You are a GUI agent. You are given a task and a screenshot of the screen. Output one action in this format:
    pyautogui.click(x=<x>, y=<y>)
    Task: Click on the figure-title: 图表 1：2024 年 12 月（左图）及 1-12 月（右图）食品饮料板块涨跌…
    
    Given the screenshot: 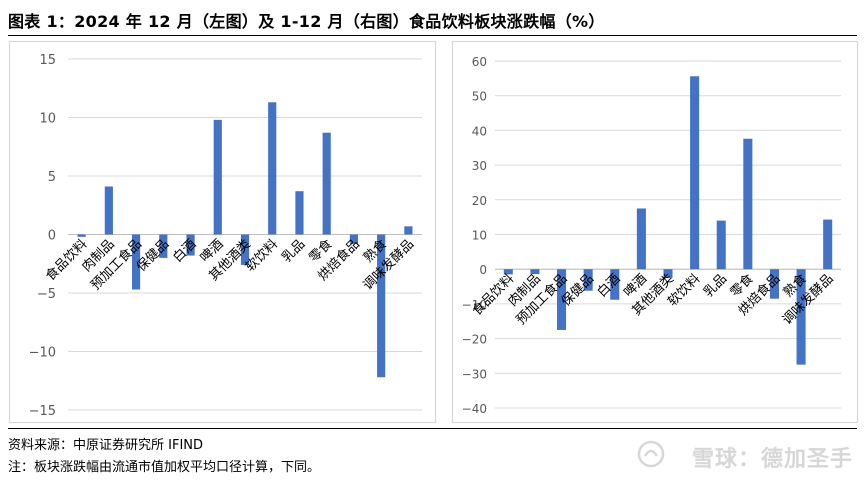 What is the action you would take?
    pyautogui.click(x=306, y=21)
    